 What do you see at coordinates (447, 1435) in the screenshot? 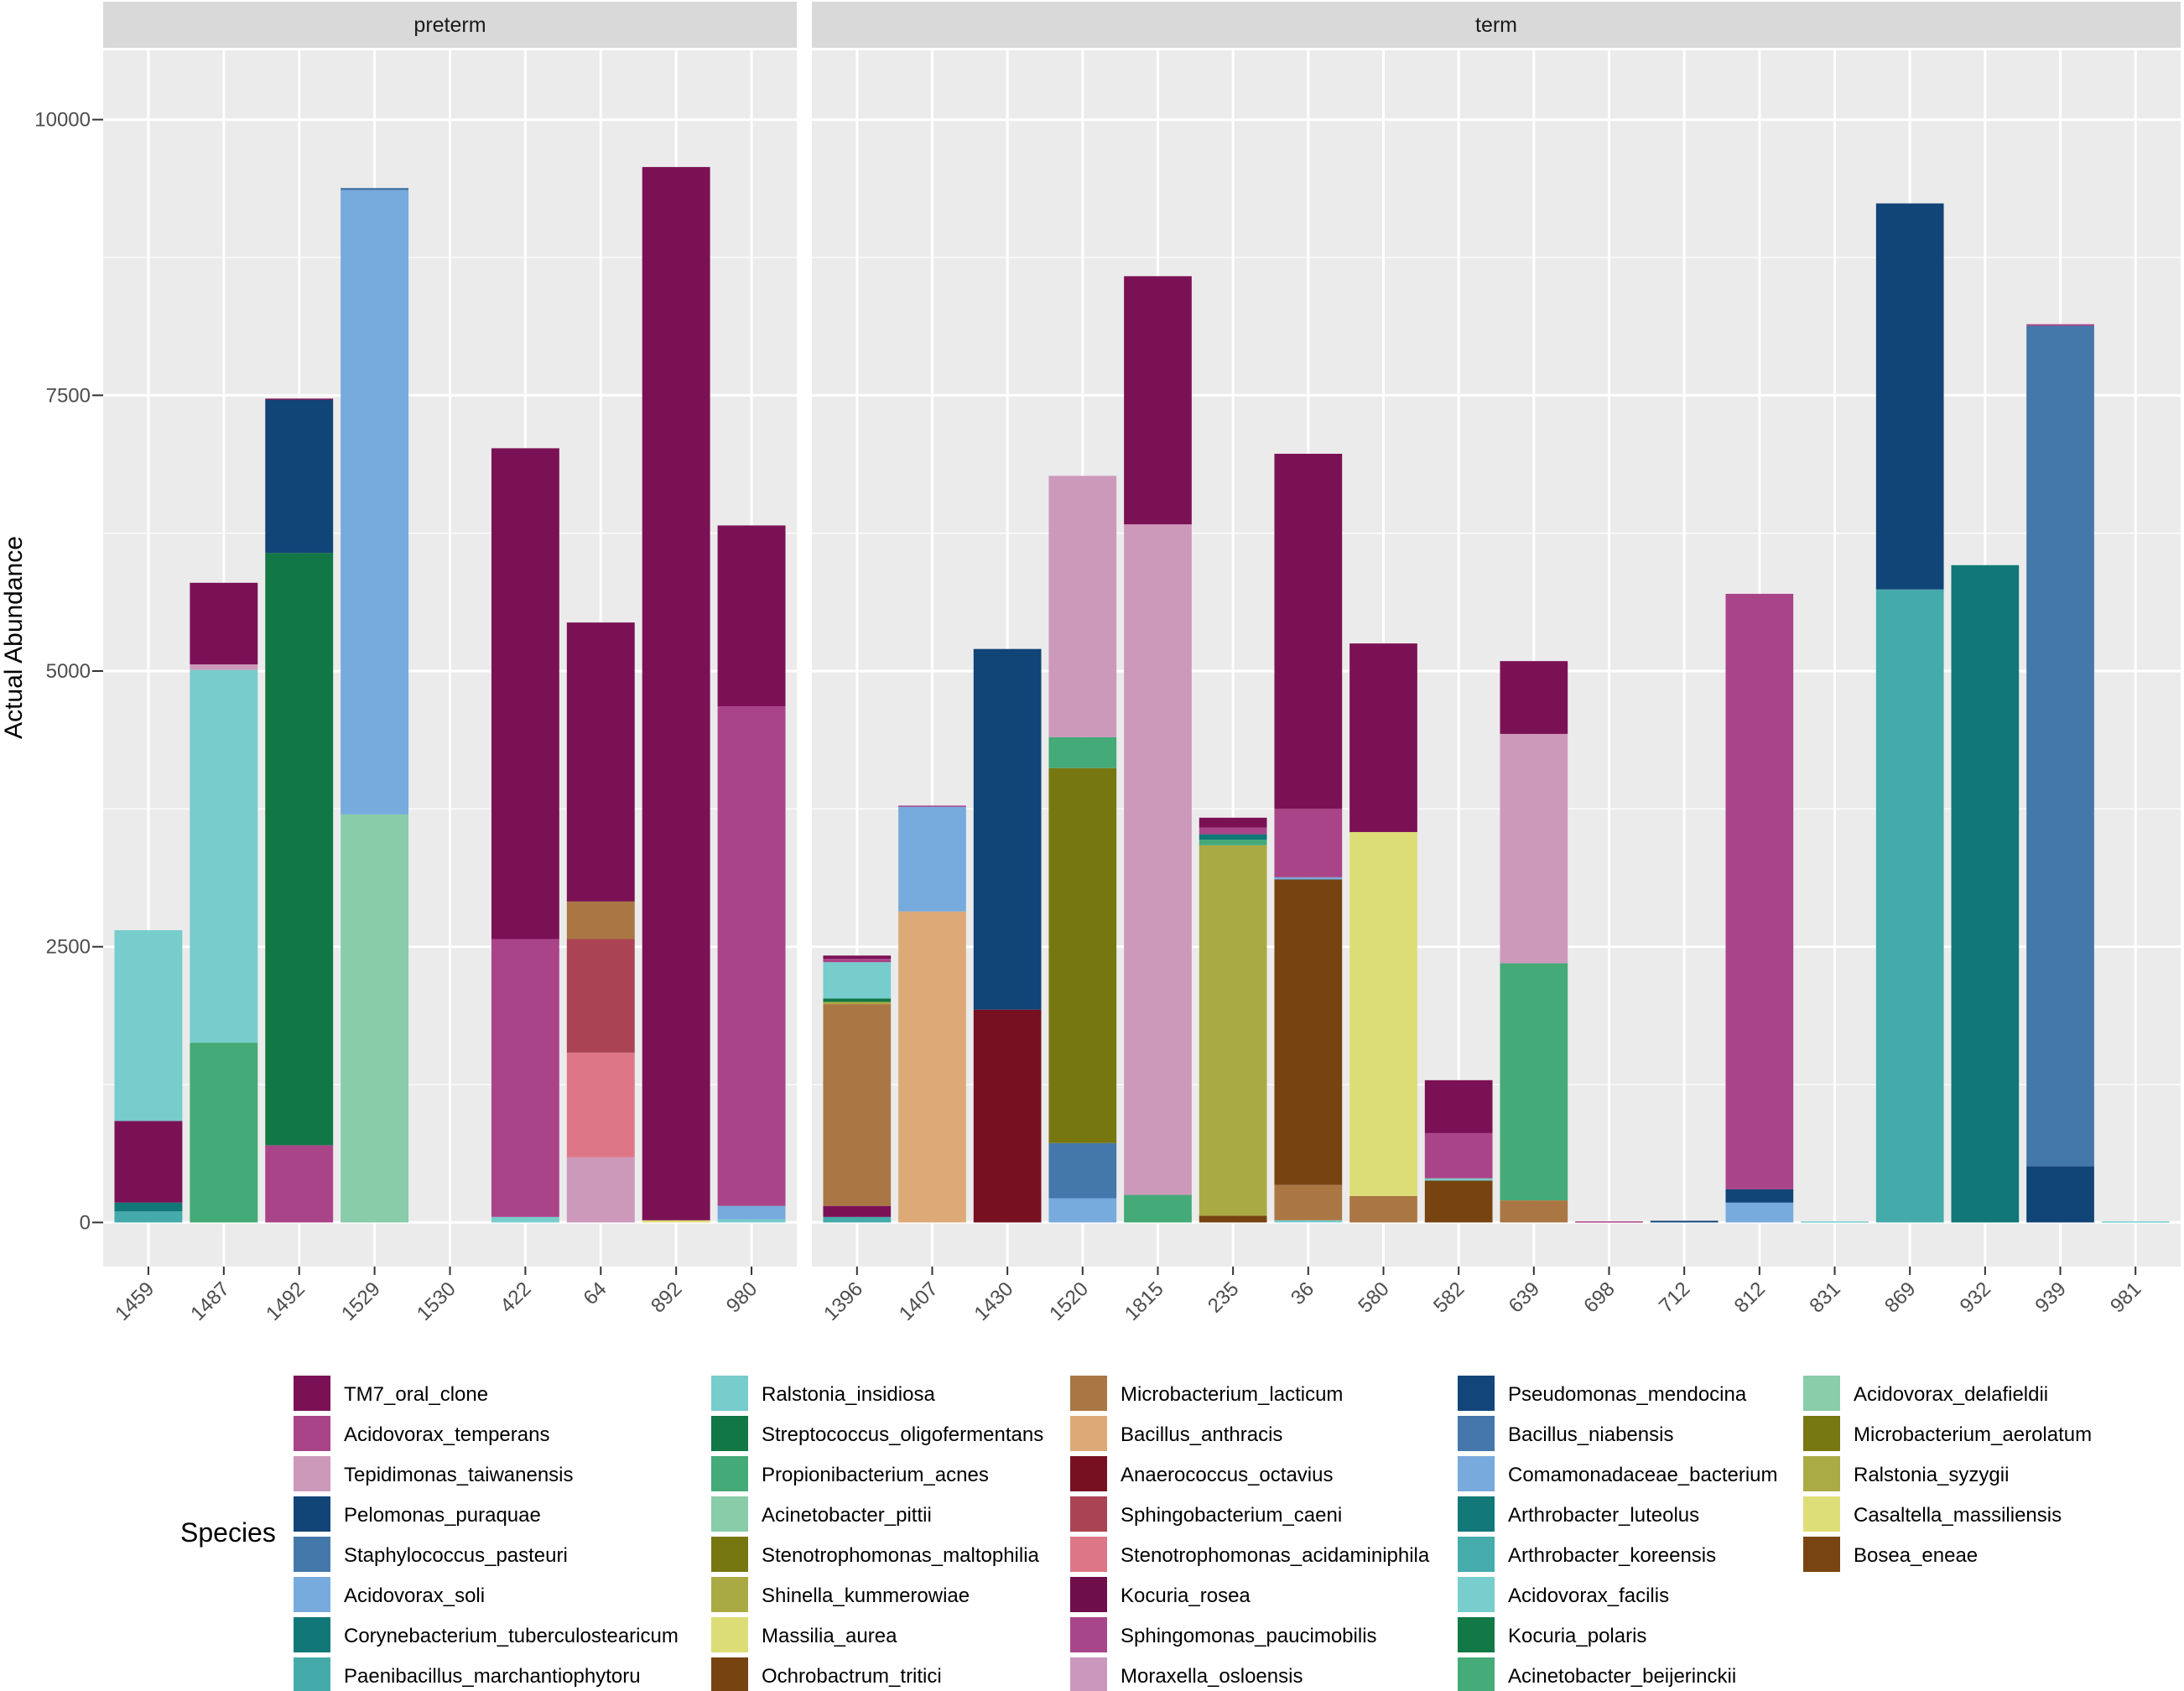
I see `legend-label: Acidovorax_temperans` at bounding box center [447, 1435].